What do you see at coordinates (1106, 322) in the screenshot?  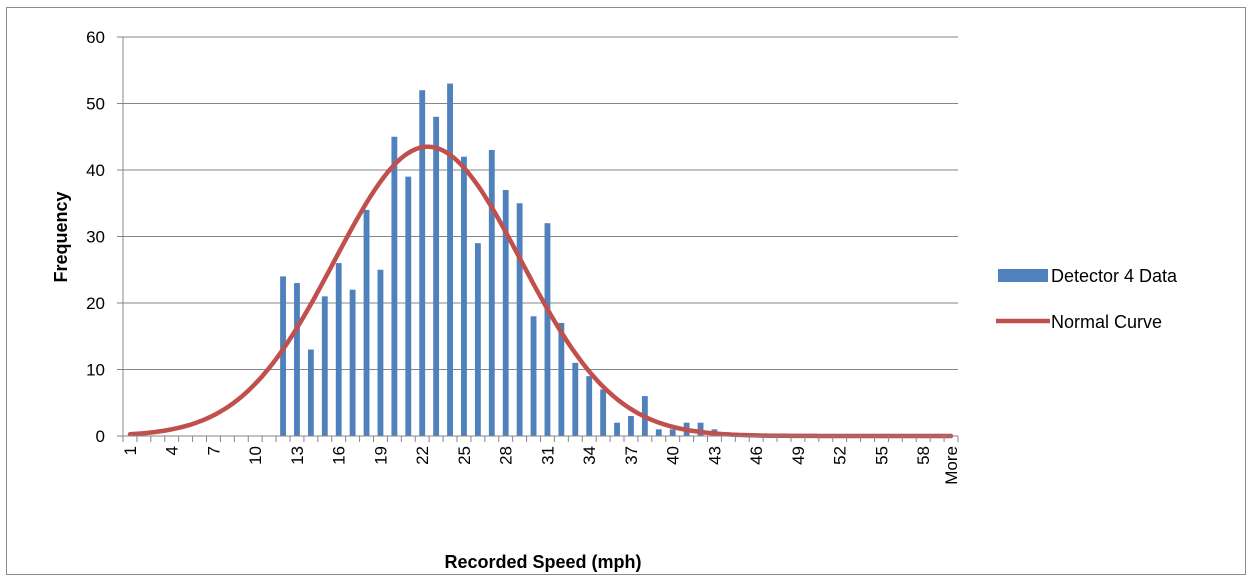 I see `legend-label-curve: Normal Curve` at bounding box center [1106, 322].